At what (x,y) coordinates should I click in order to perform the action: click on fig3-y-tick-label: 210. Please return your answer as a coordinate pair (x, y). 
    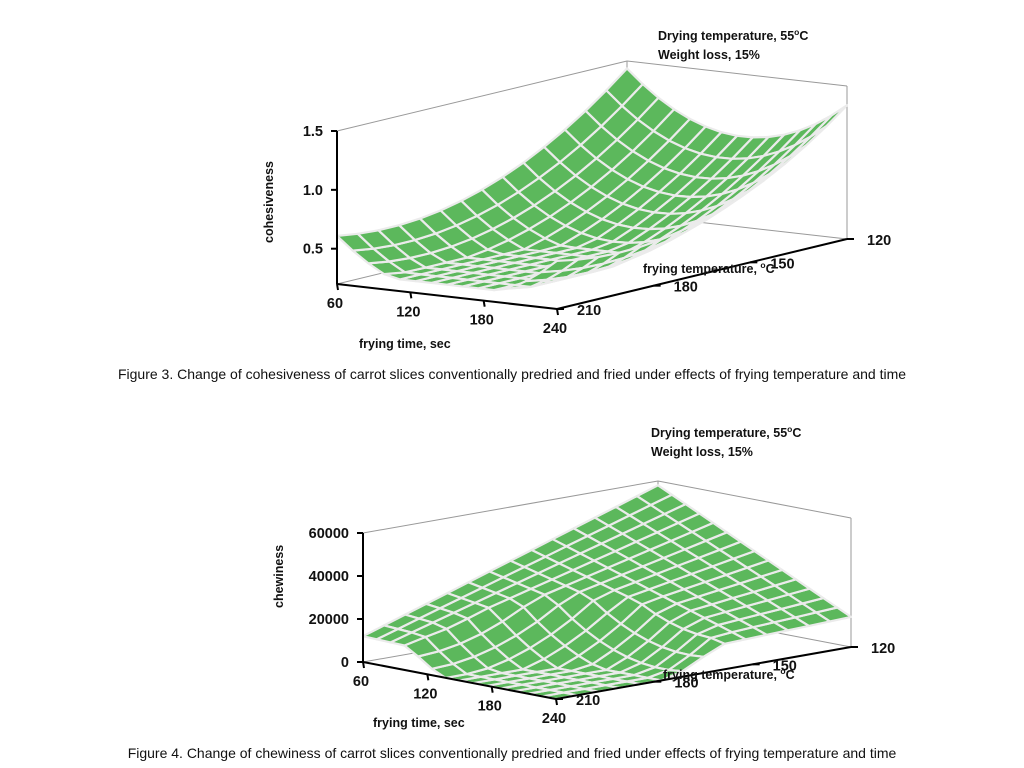
    Looking at the image, I should click on (589, 311).